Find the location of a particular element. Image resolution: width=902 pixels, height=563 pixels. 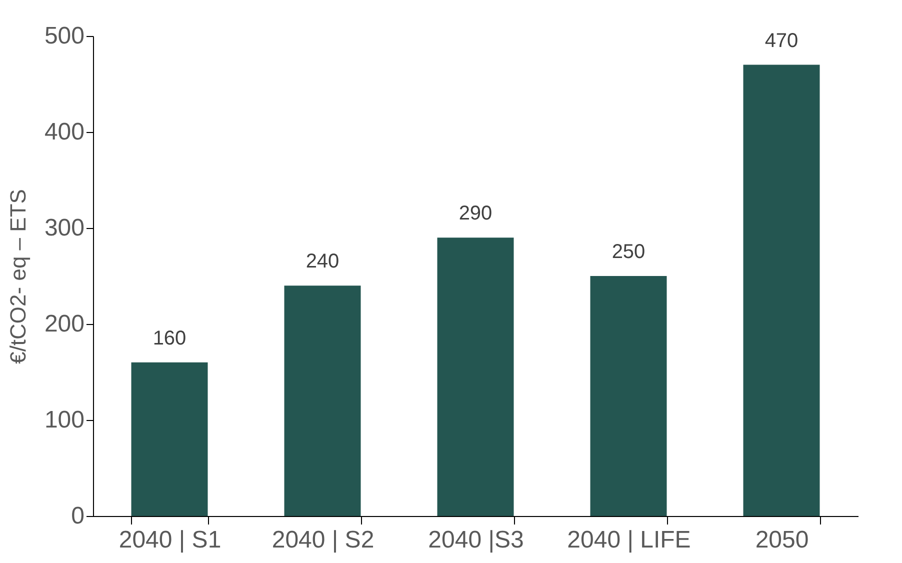

data-label: 250 is located at coordinates (629, 252).